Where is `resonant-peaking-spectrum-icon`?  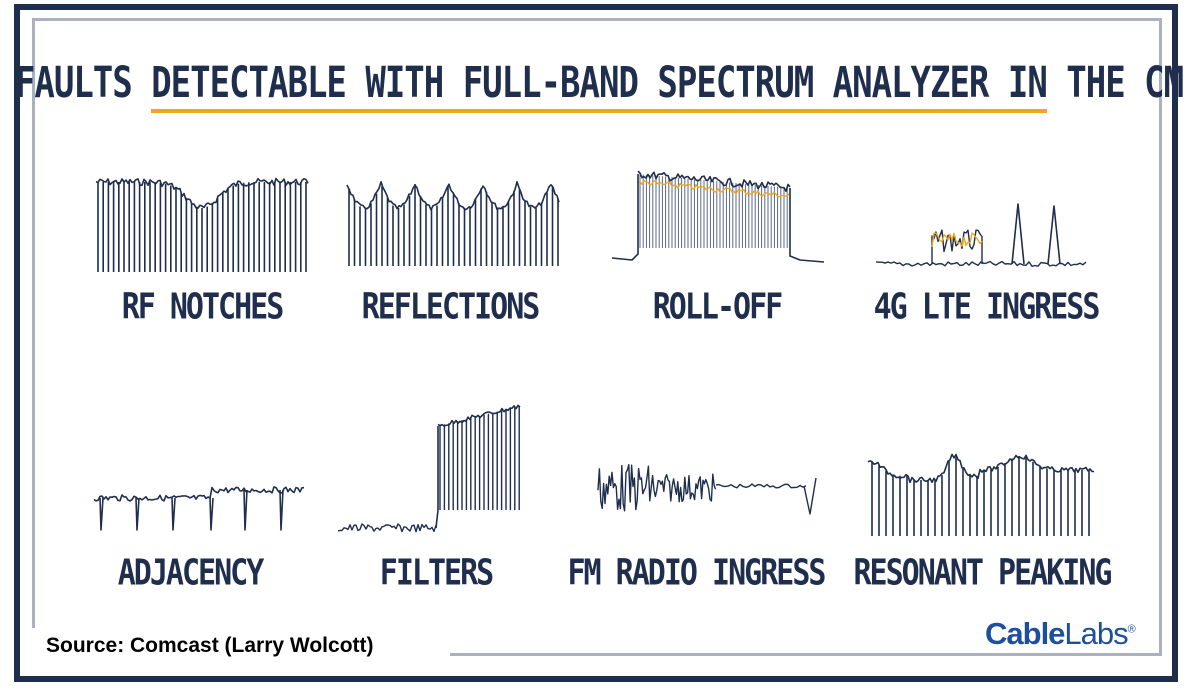 resonant-peaking-spectrum-icon is located at coordinates (980, 486).